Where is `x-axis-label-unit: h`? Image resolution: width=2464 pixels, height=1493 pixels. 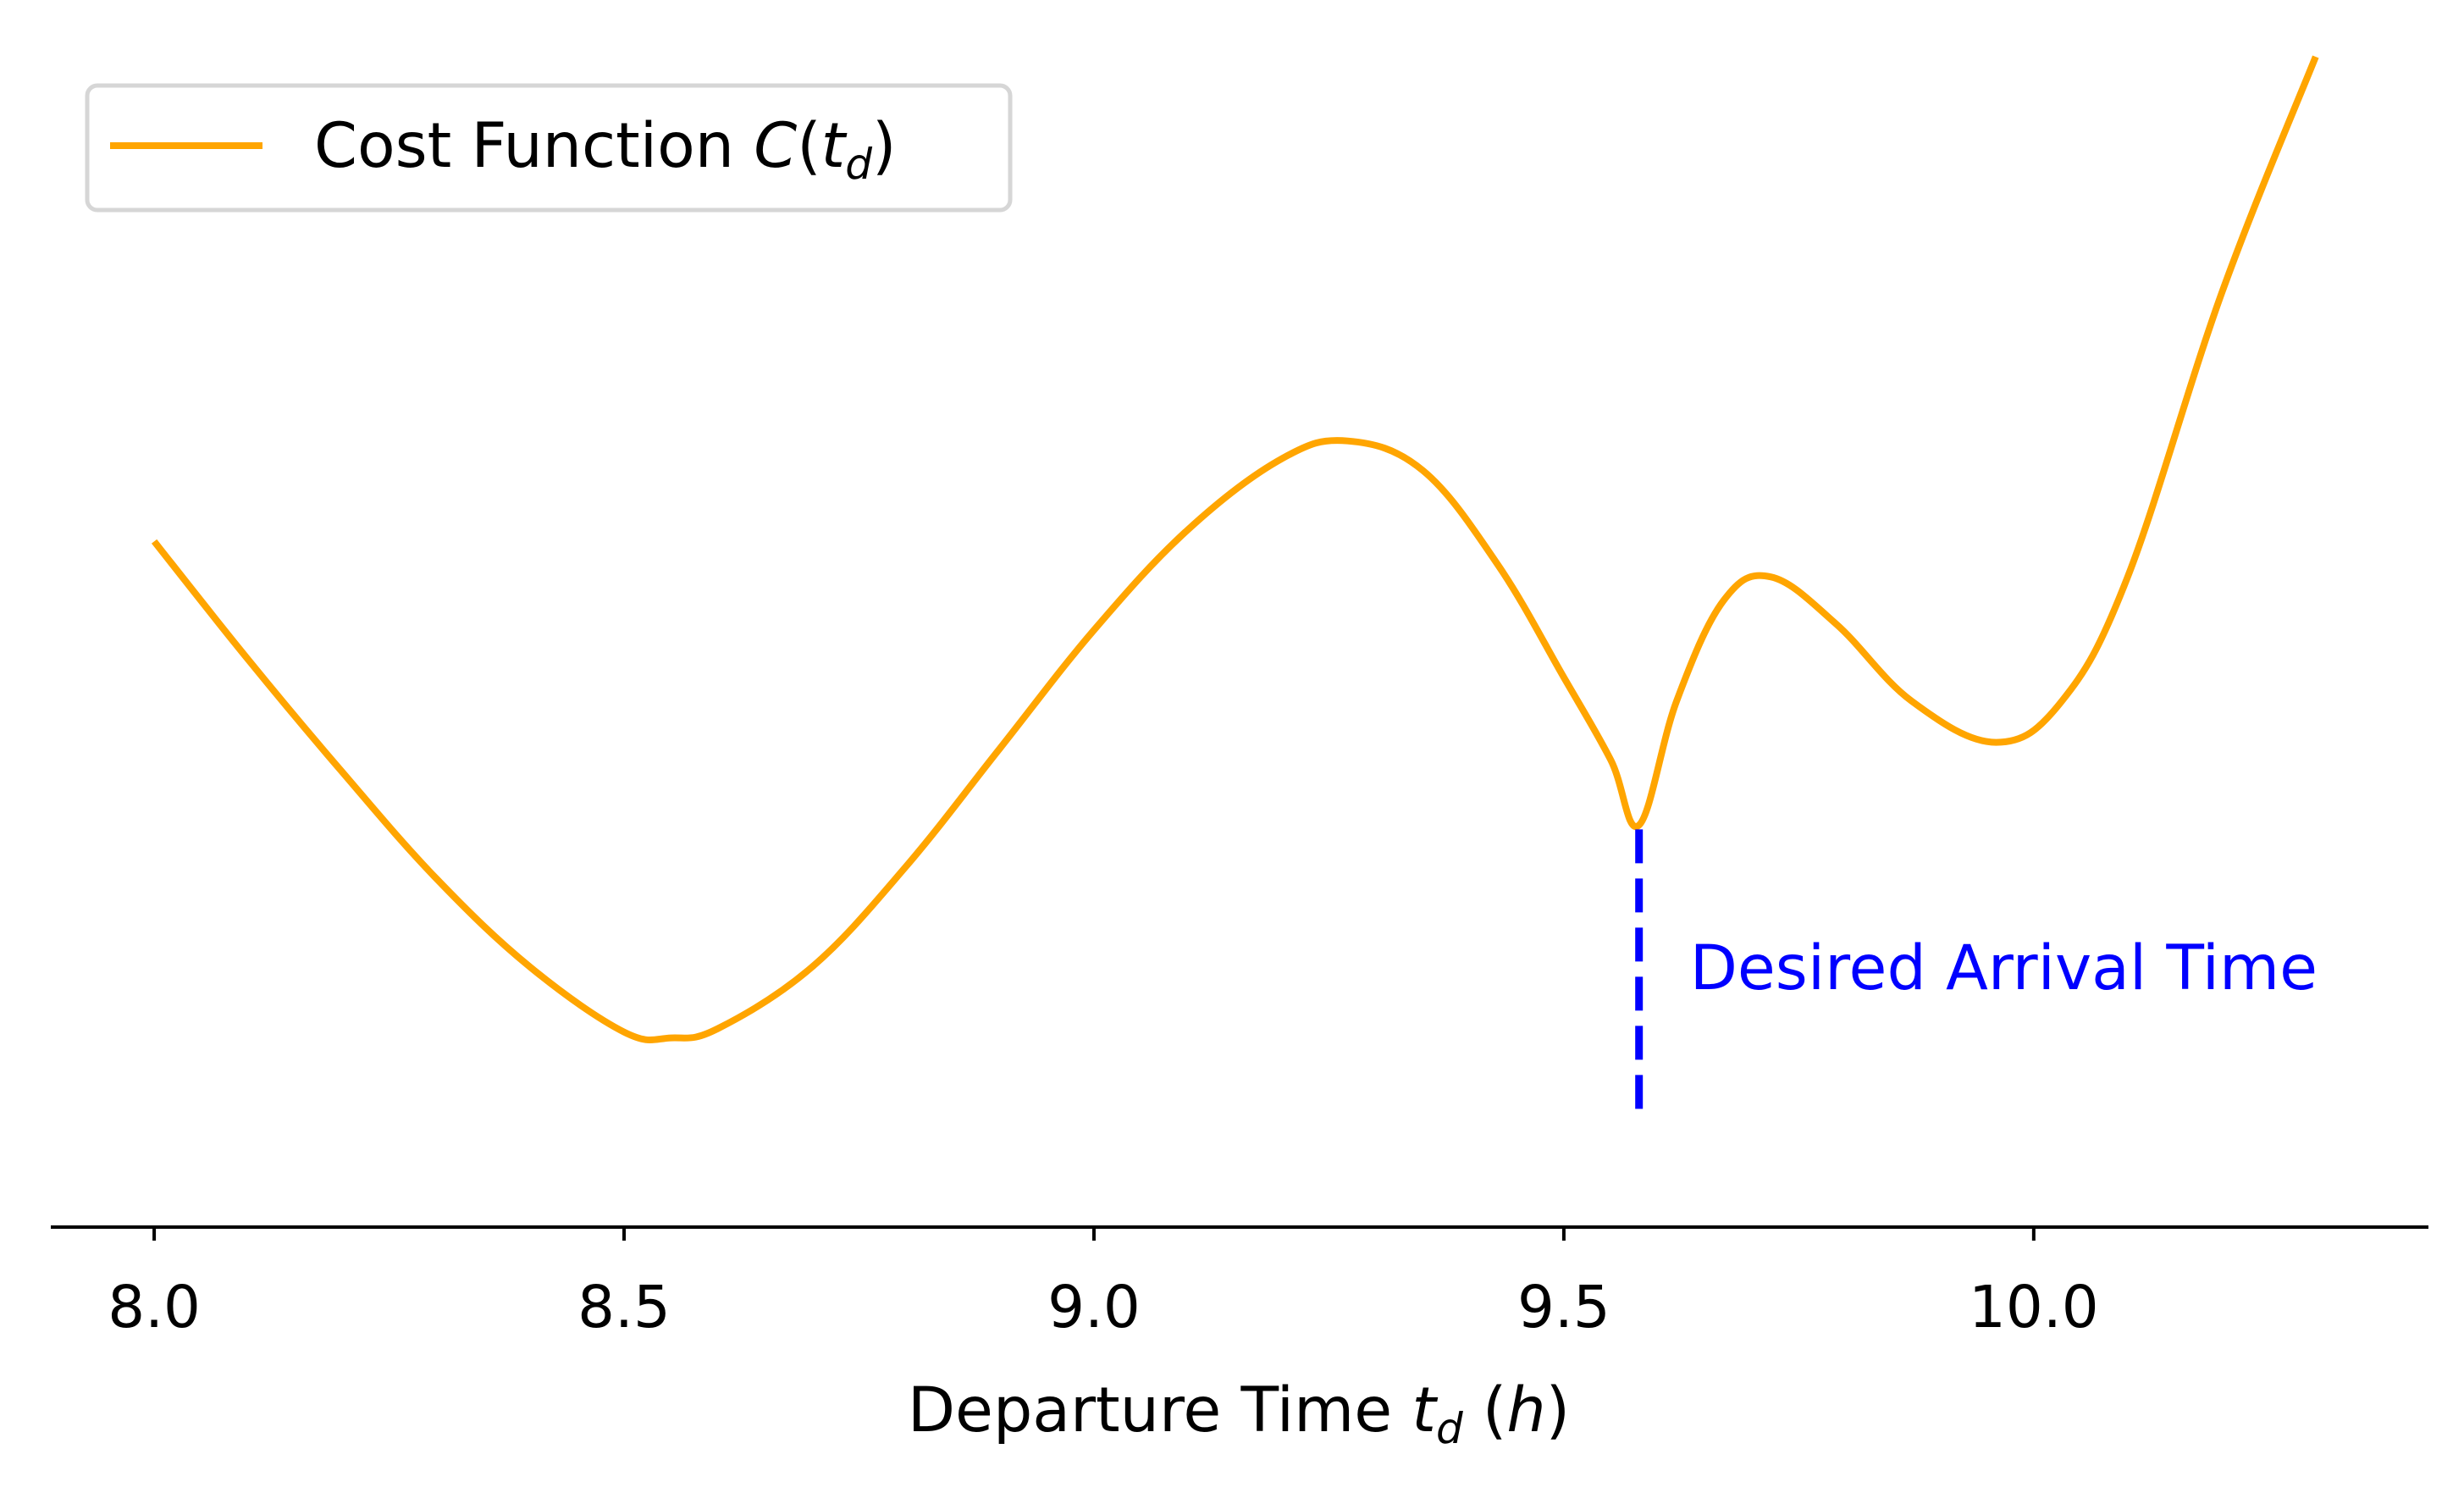 x-axis-label-unit: h is located at coordinates (1525, 1410).